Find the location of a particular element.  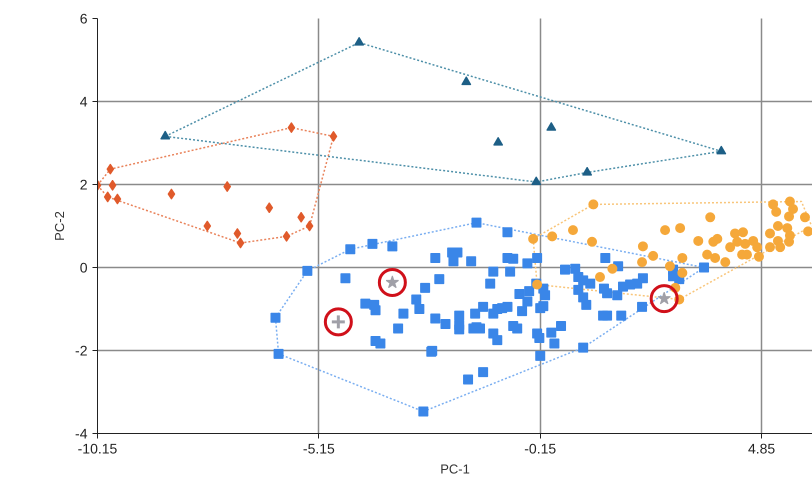

y-tick-label: 6 is located at coordinates (84, 18).